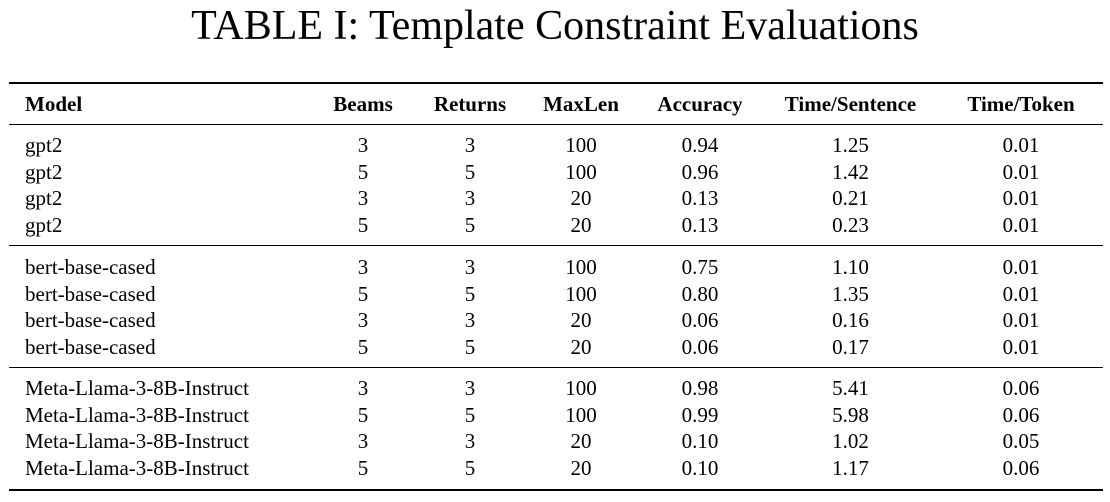 Image resolution: width=1110 pixels, height=502 pixels. Describe the element at coordinates (850, 467) in the screenshot. I see `cell-time-sentence: 1.17` at that location.